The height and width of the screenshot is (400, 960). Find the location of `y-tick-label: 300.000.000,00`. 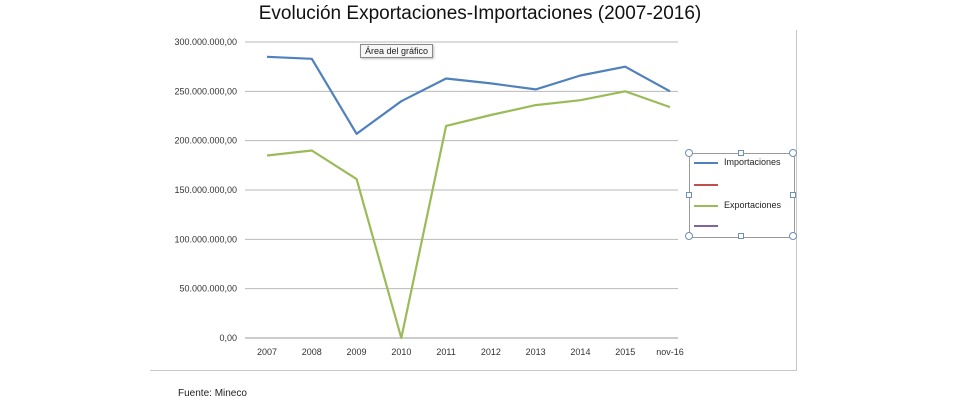

y-tick-label: 300.000.000,00 is located at coordinates (205, 42).